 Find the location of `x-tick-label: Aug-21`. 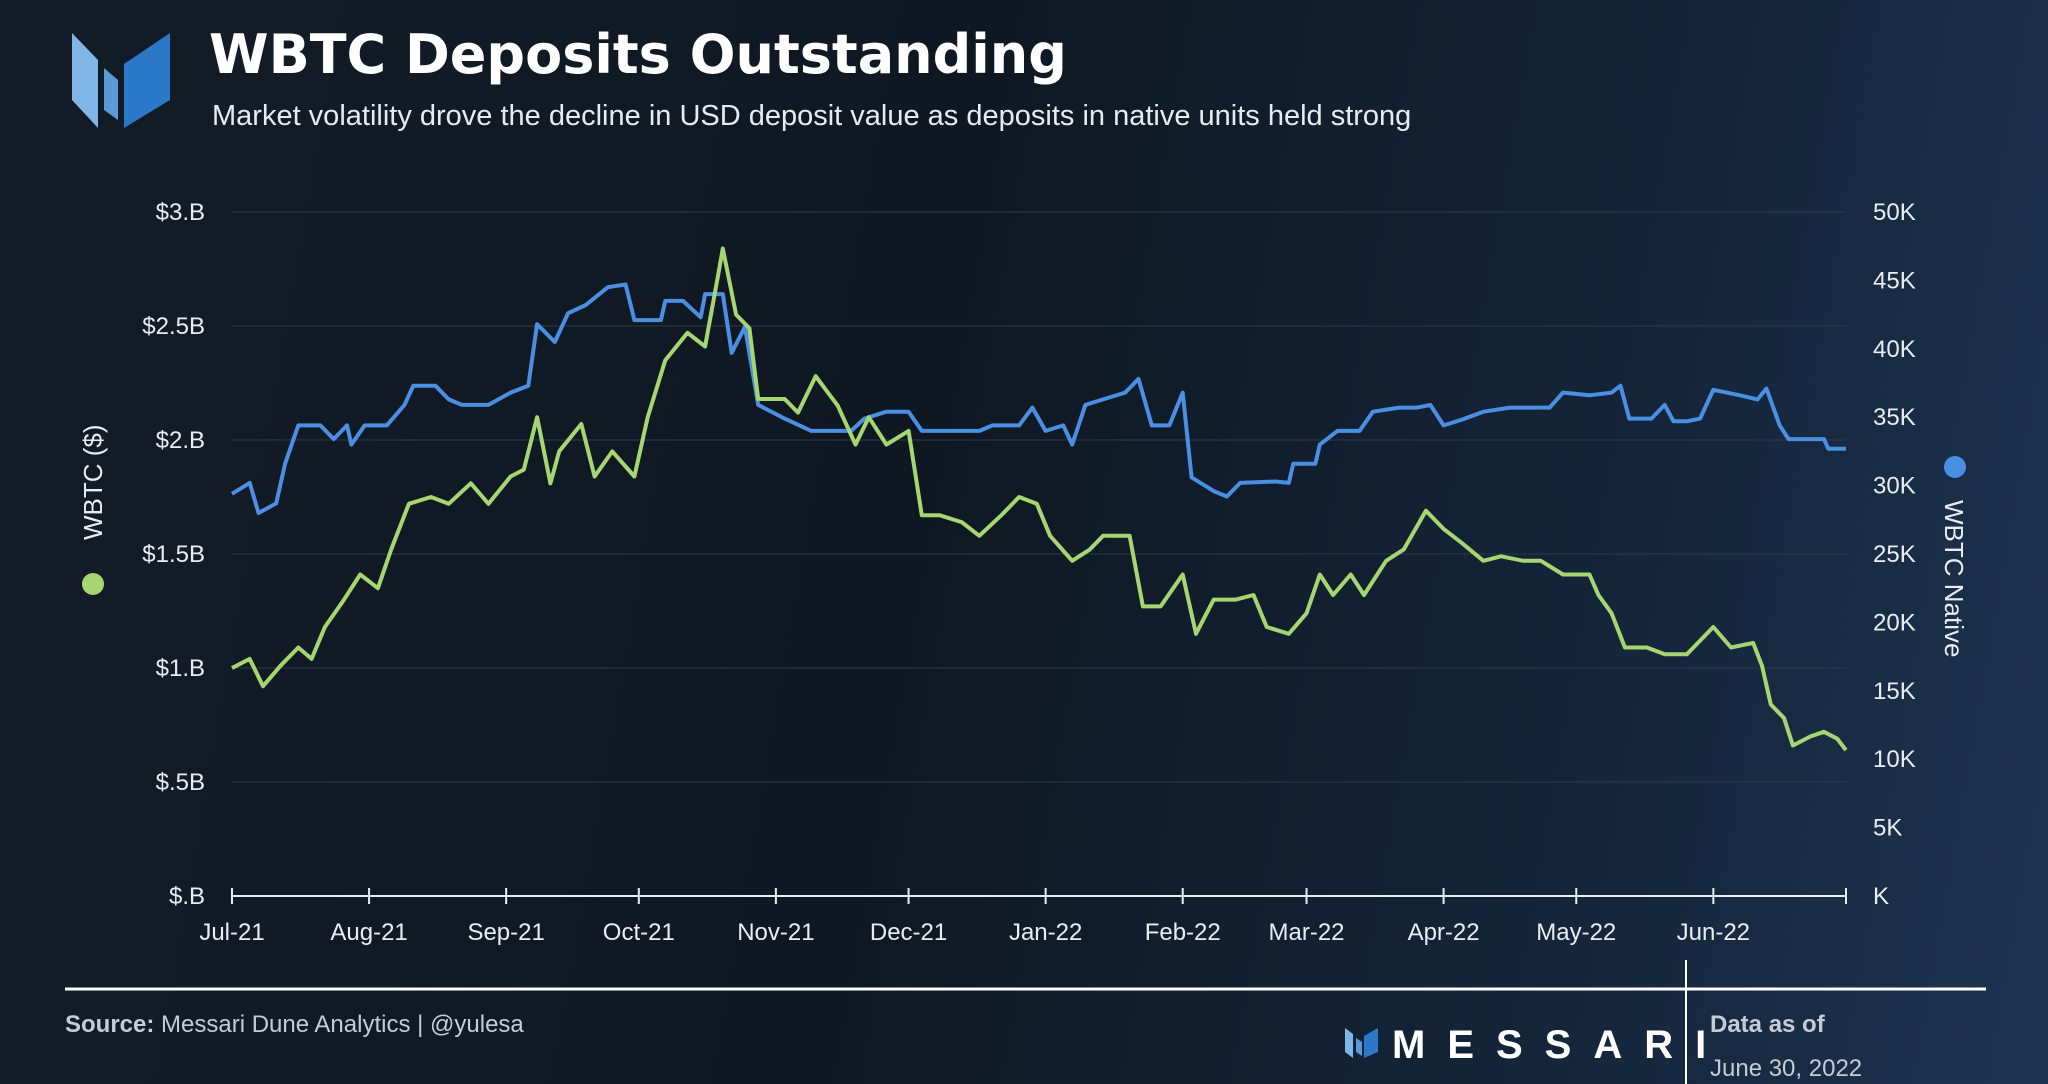

x-tick-label: Aug-21 is located at coordinates (368, 932).